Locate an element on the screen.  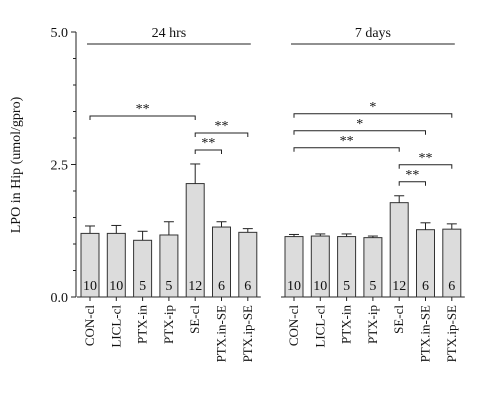
axes: 0.0 2.5 5.0 is located at coordinates (64, 166).